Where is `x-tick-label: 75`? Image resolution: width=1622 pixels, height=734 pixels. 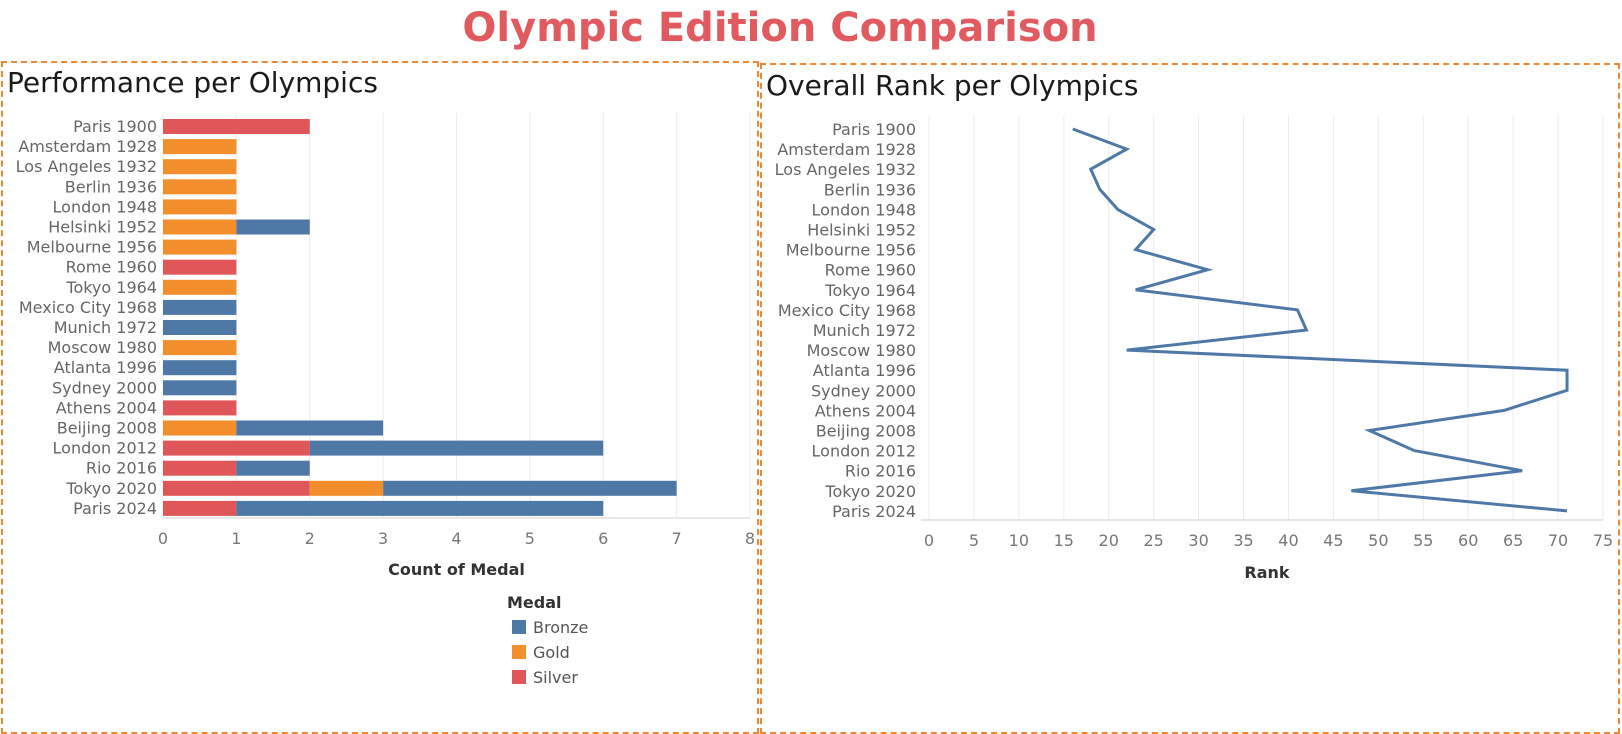 x-tick-label: 75 is located at coordinates (1603, 540).